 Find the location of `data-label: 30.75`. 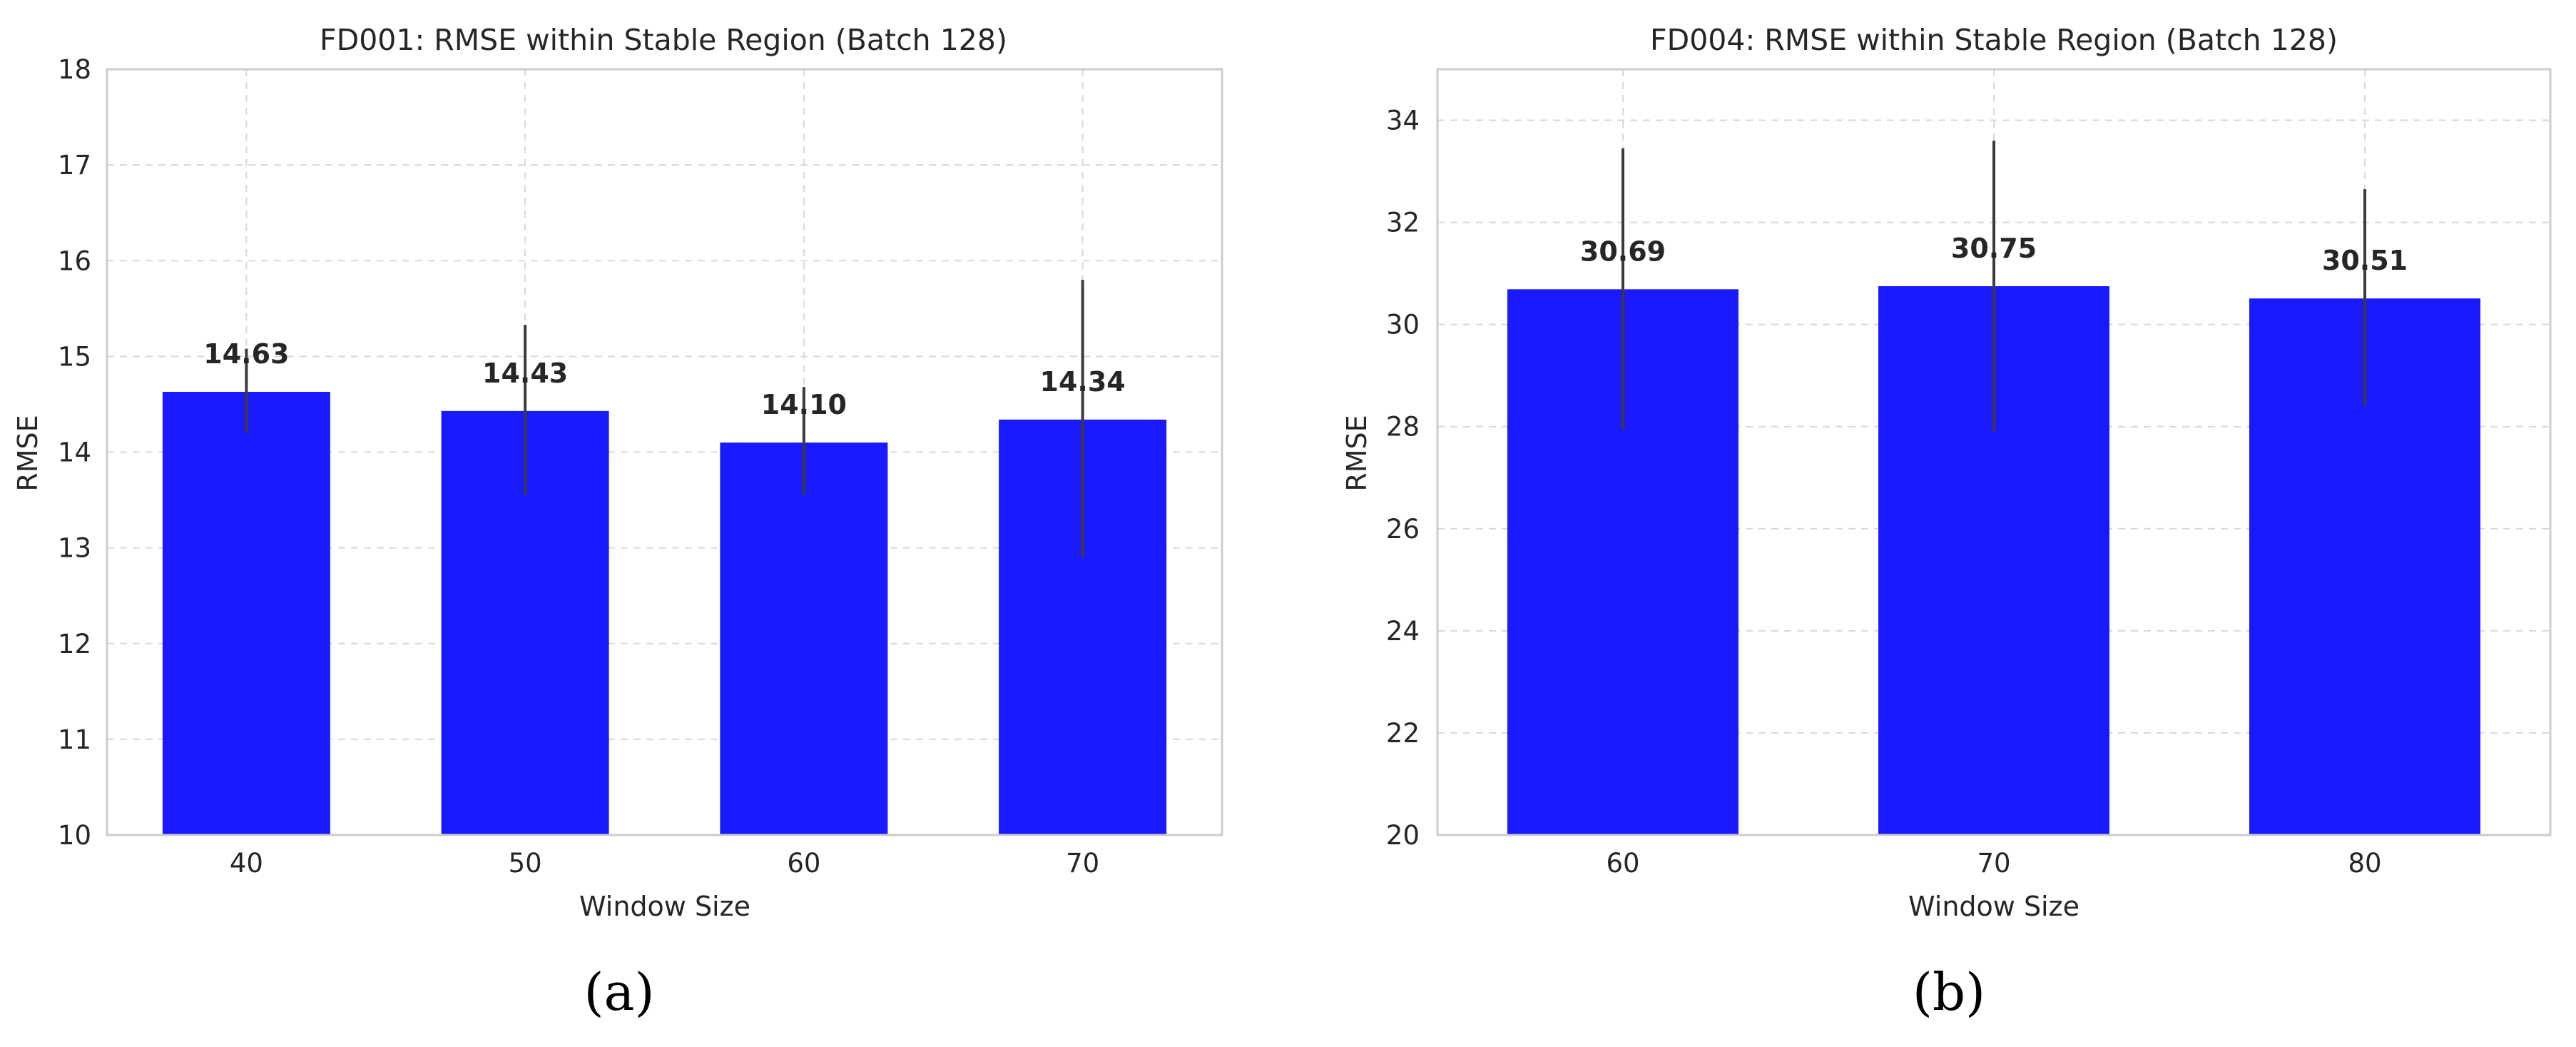

data-label: 30.75 is located at coordinates (1994, 248).